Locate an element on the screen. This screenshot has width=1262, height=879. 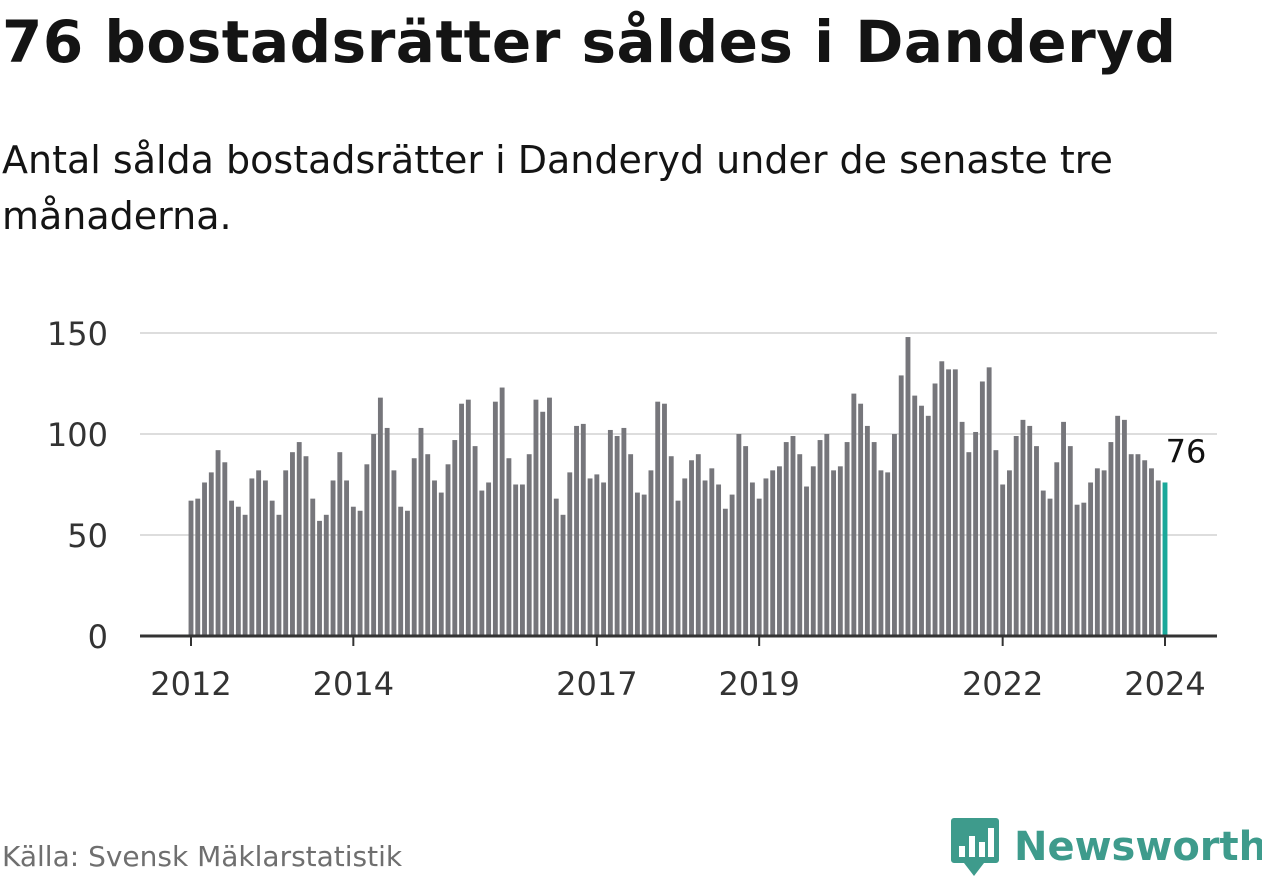
x-tick-label: 2019 is located at coordinates (758, 684).